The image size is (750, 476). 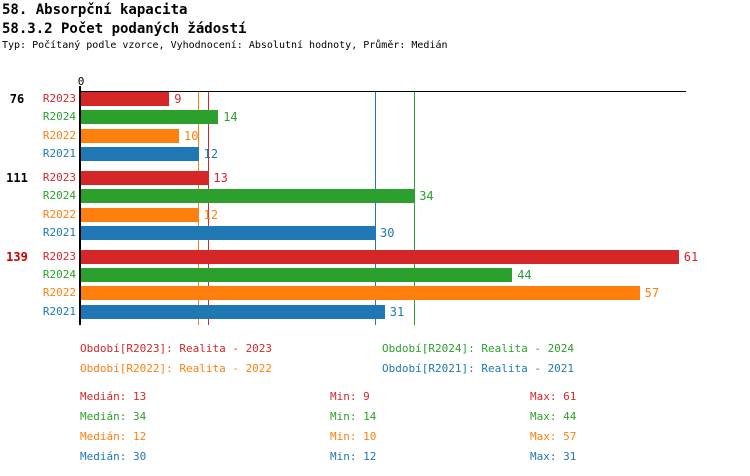 What do you see at coordinates (176, 348) in the screenshot?
I see `legend-item-r2023: Období[R2023]: Realita - 2023` at bounding box center [176, 348].